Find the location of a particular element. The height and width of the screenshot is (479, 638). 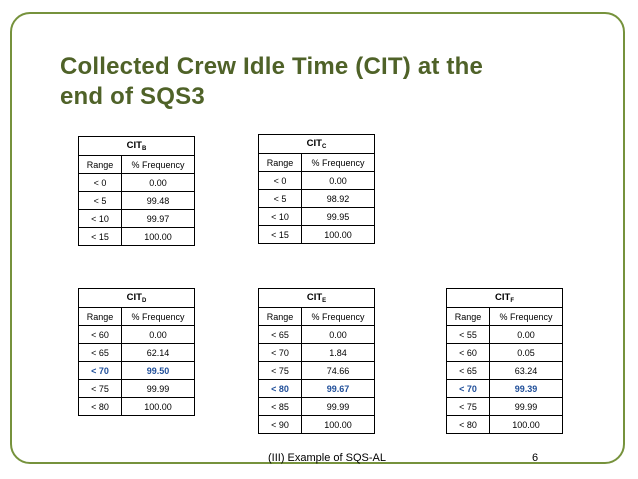

frequency-cell: 99.50 is located at coordinates (158, 370).